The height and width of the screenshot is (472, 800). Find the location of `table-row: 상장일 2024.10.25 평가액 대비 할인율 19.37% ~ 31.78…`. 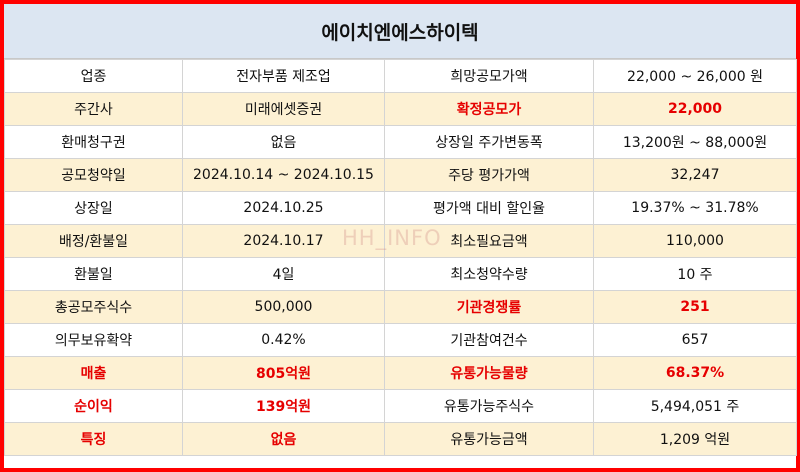

table-row: 상장일 2024.10.25 평가액 대비 할인율 19.37% ~ 31.78… is located at coordinates (400, 208).